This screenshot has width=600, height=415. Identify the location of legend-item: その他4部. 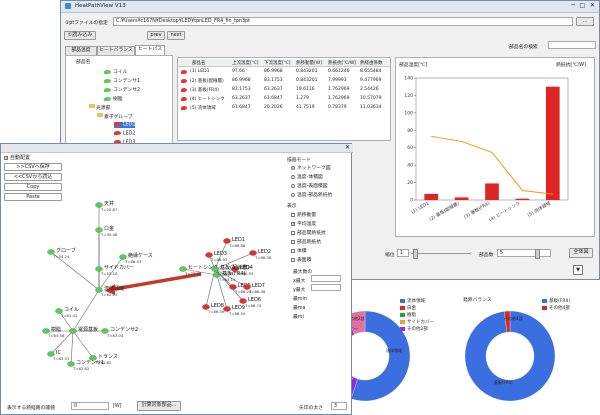
(556, 308).